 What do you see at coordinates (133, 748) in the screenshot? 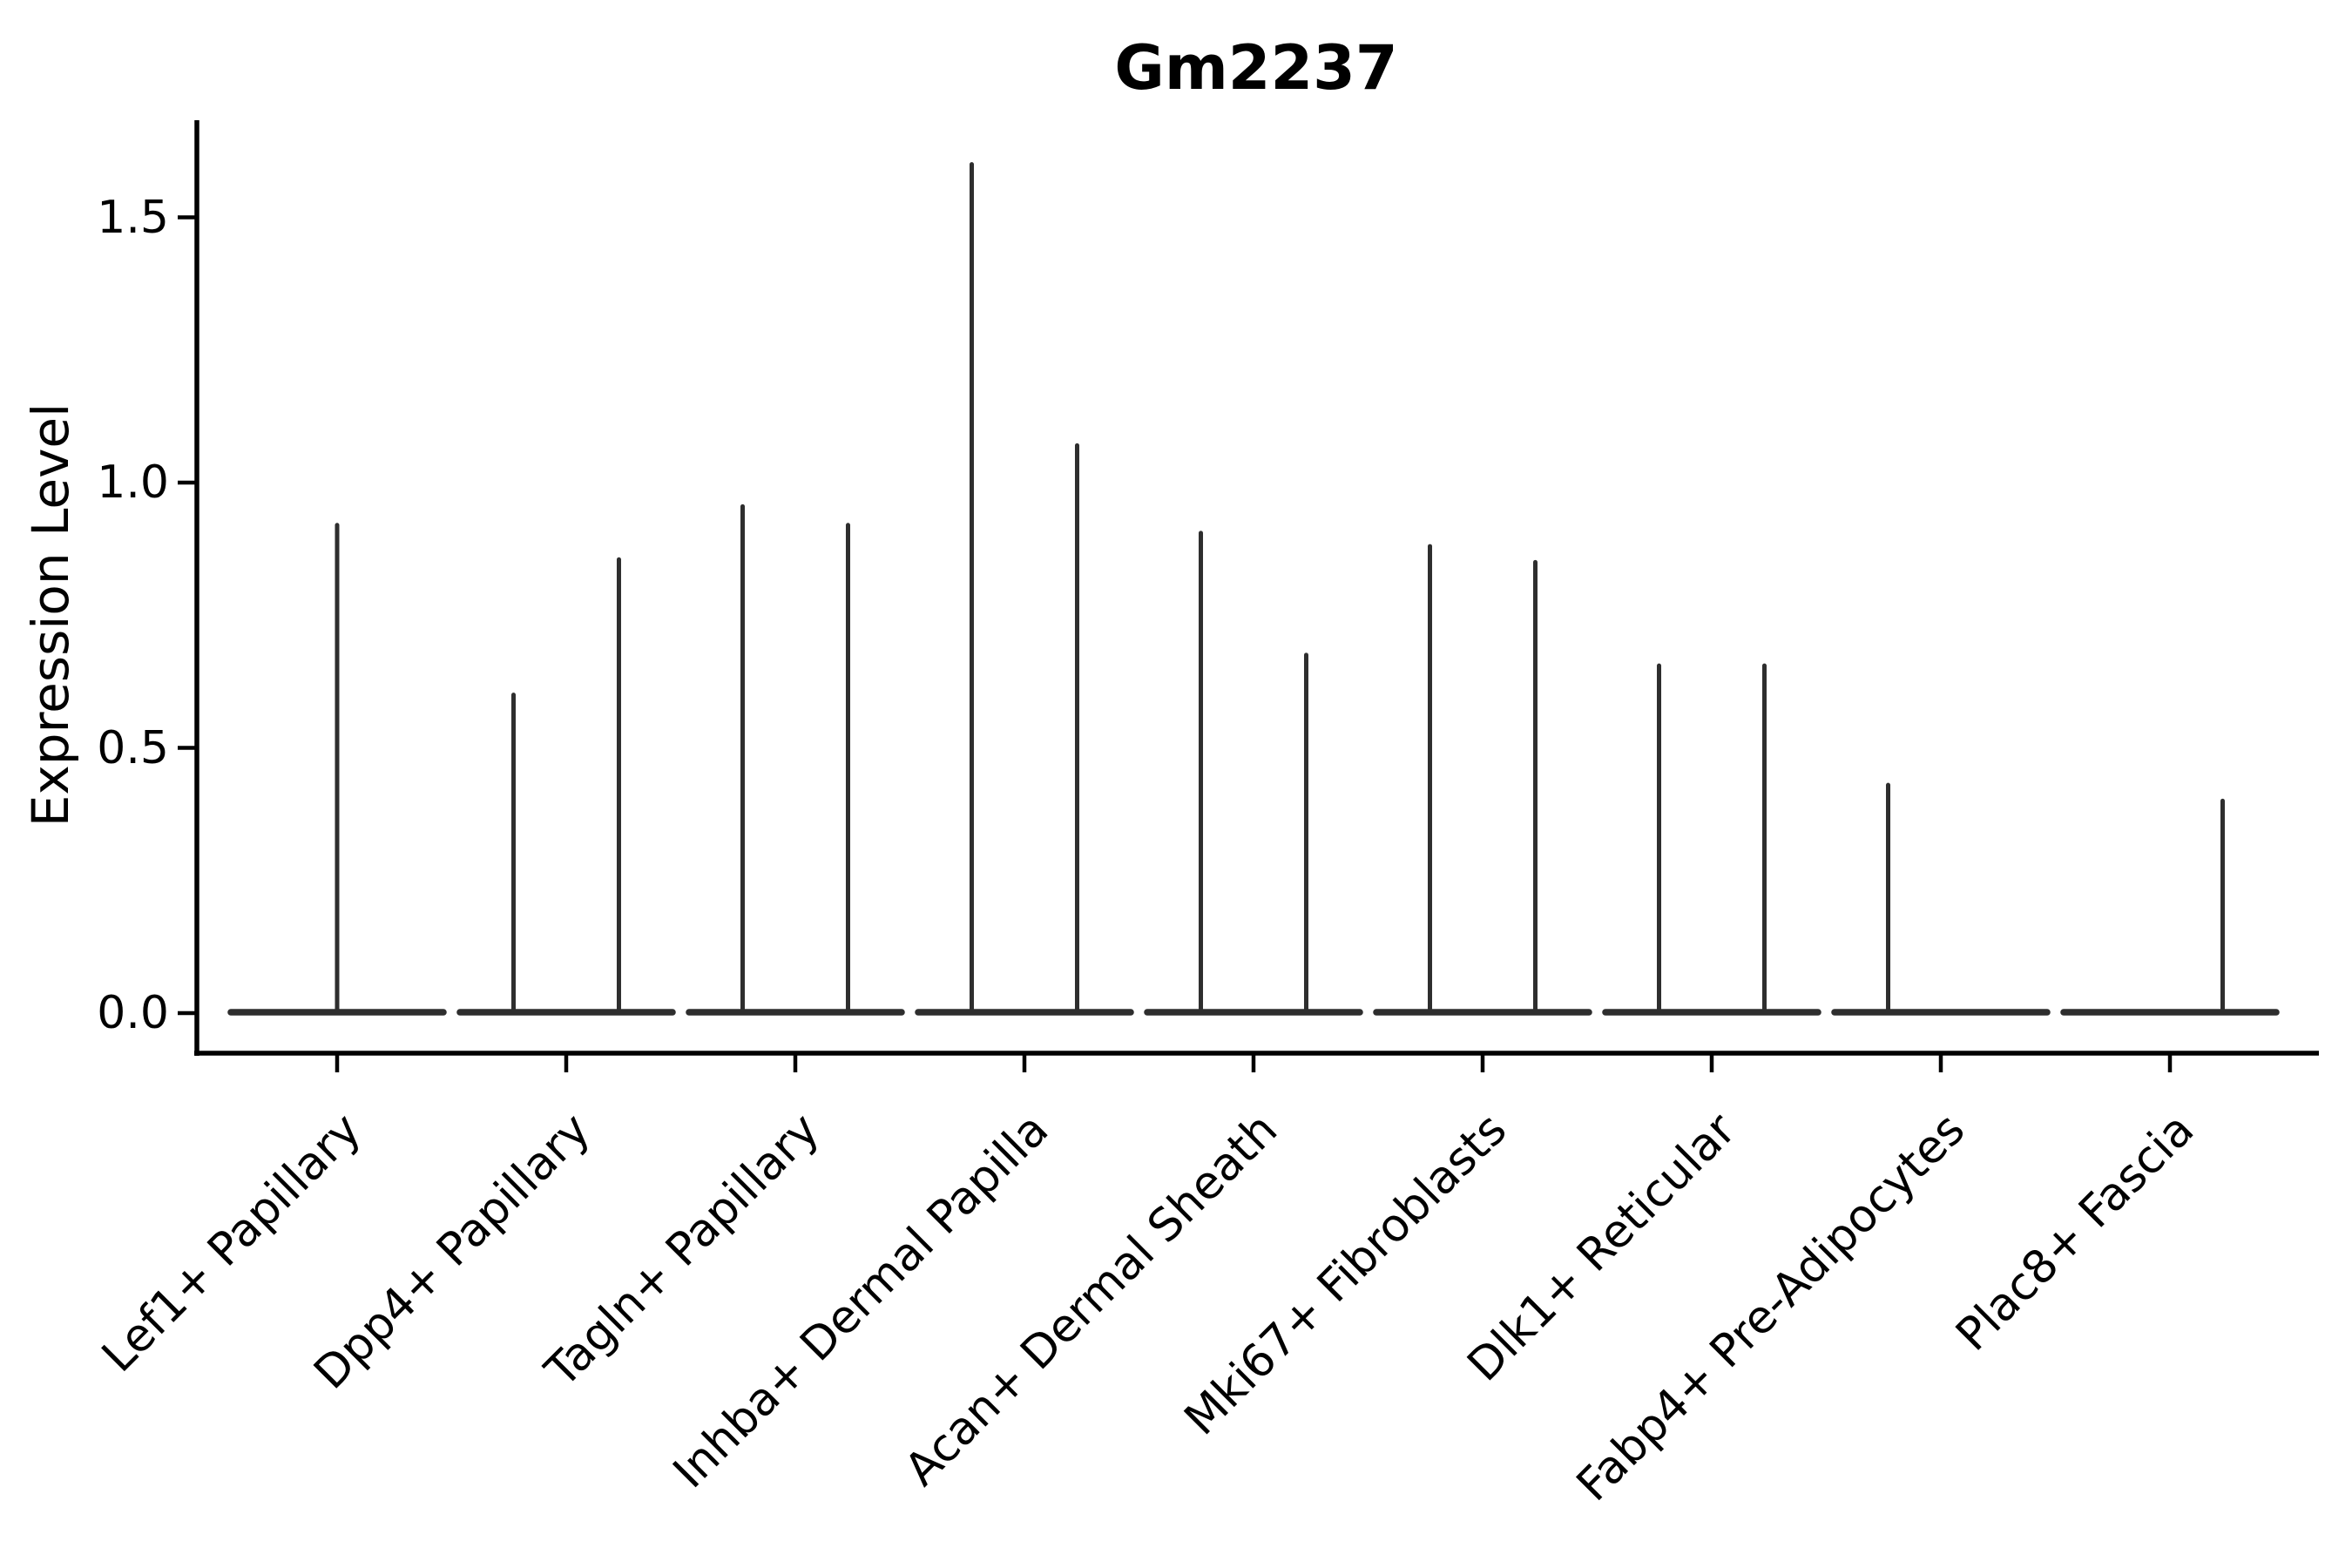
I see `y-tick-label: 0.5` at bounding box center [133, 748].